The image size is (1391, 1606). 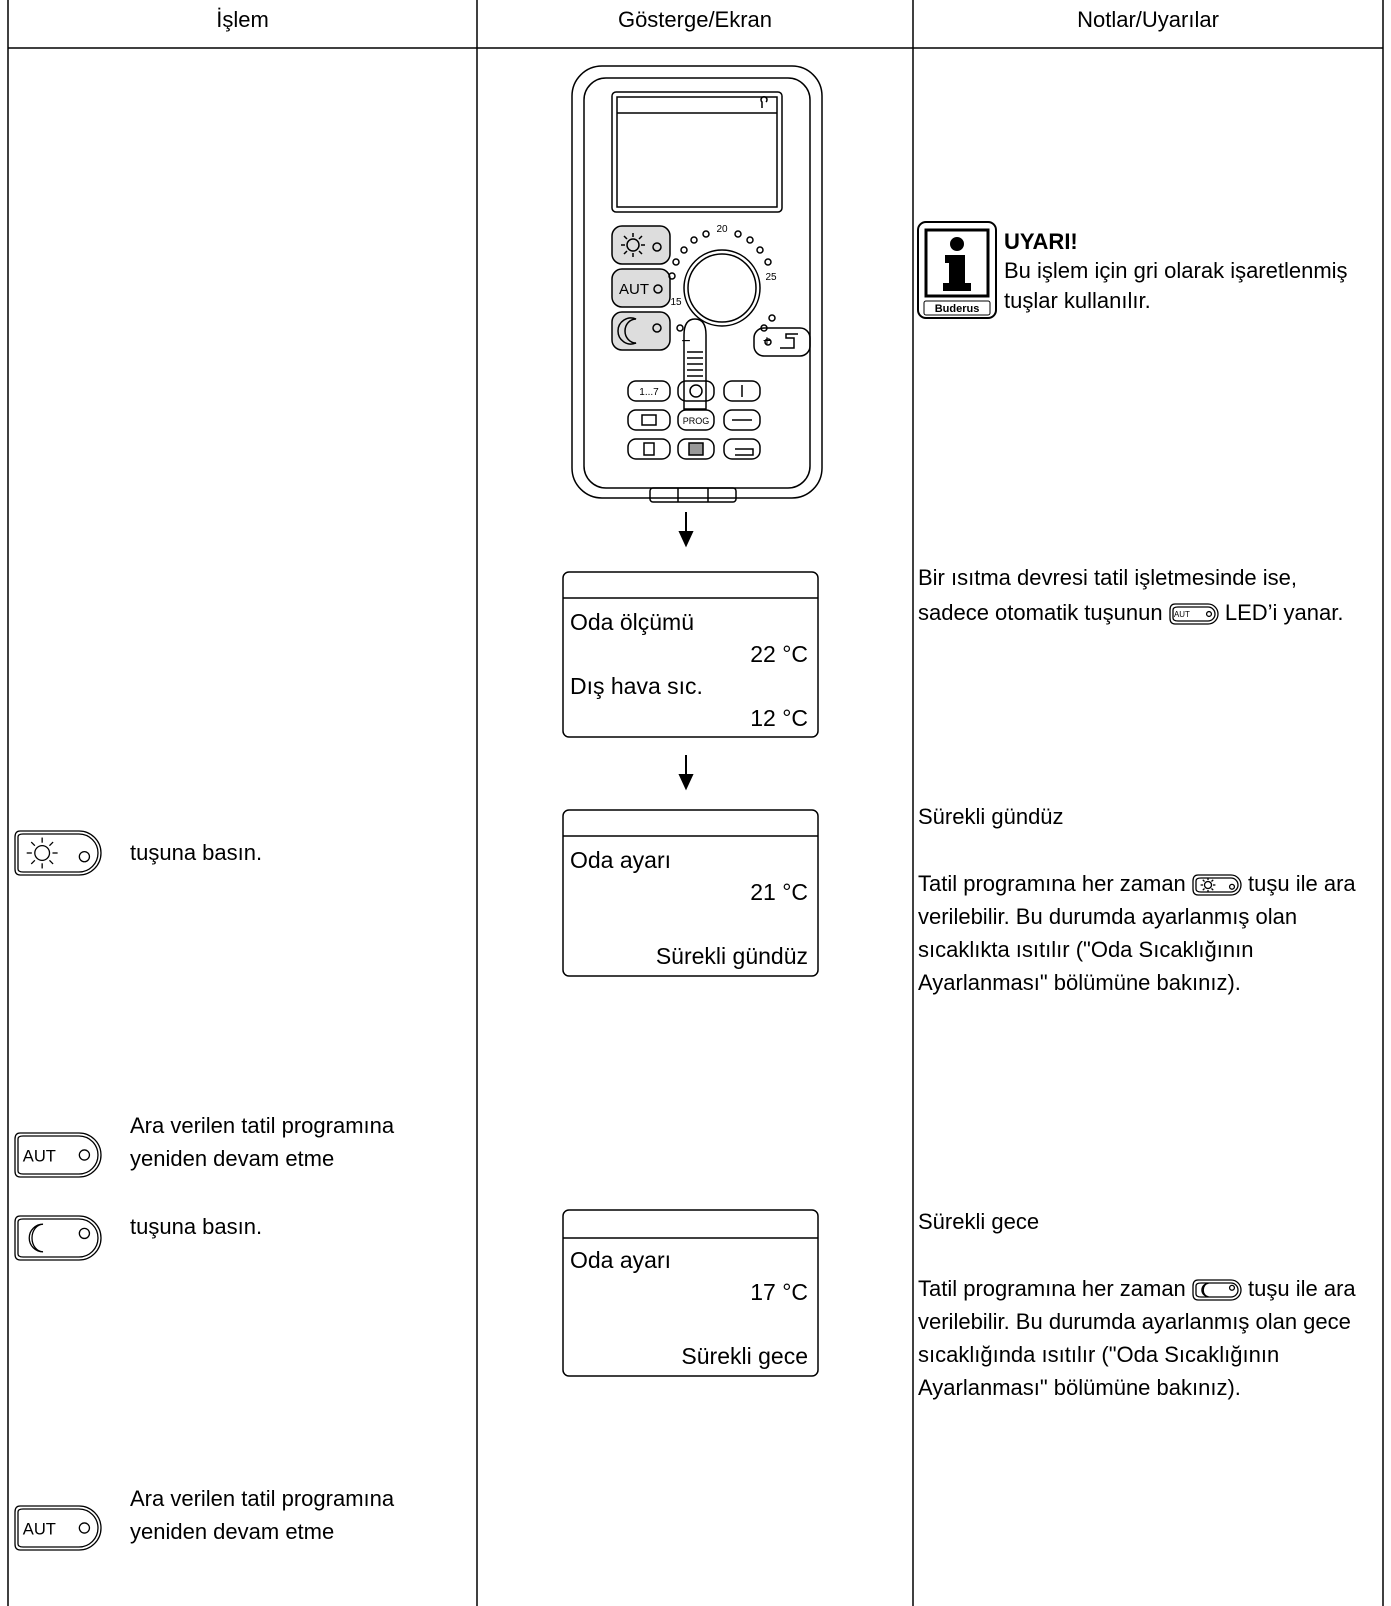 What do you see at coordinates (991, 816) in the screenshot?
I see `note-title: Sürekli gündüz` at bounding box center [991, 816].